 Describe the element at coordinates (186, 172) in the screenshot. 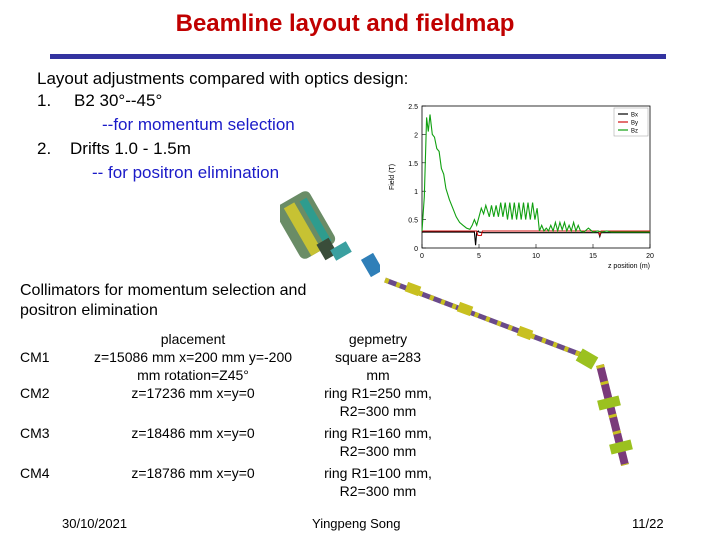

I see `list-item-2-subtext: -- for positron elimination` at that location.